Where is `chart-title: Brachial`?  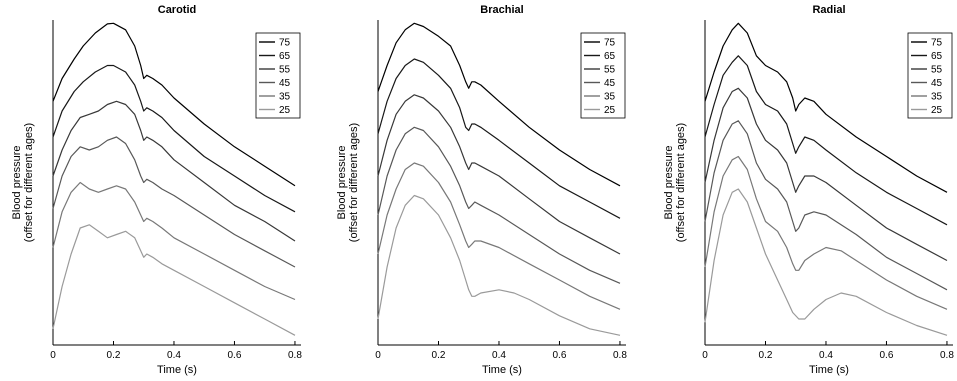 chart-title: Brachial is located at coordinates (501, 10).